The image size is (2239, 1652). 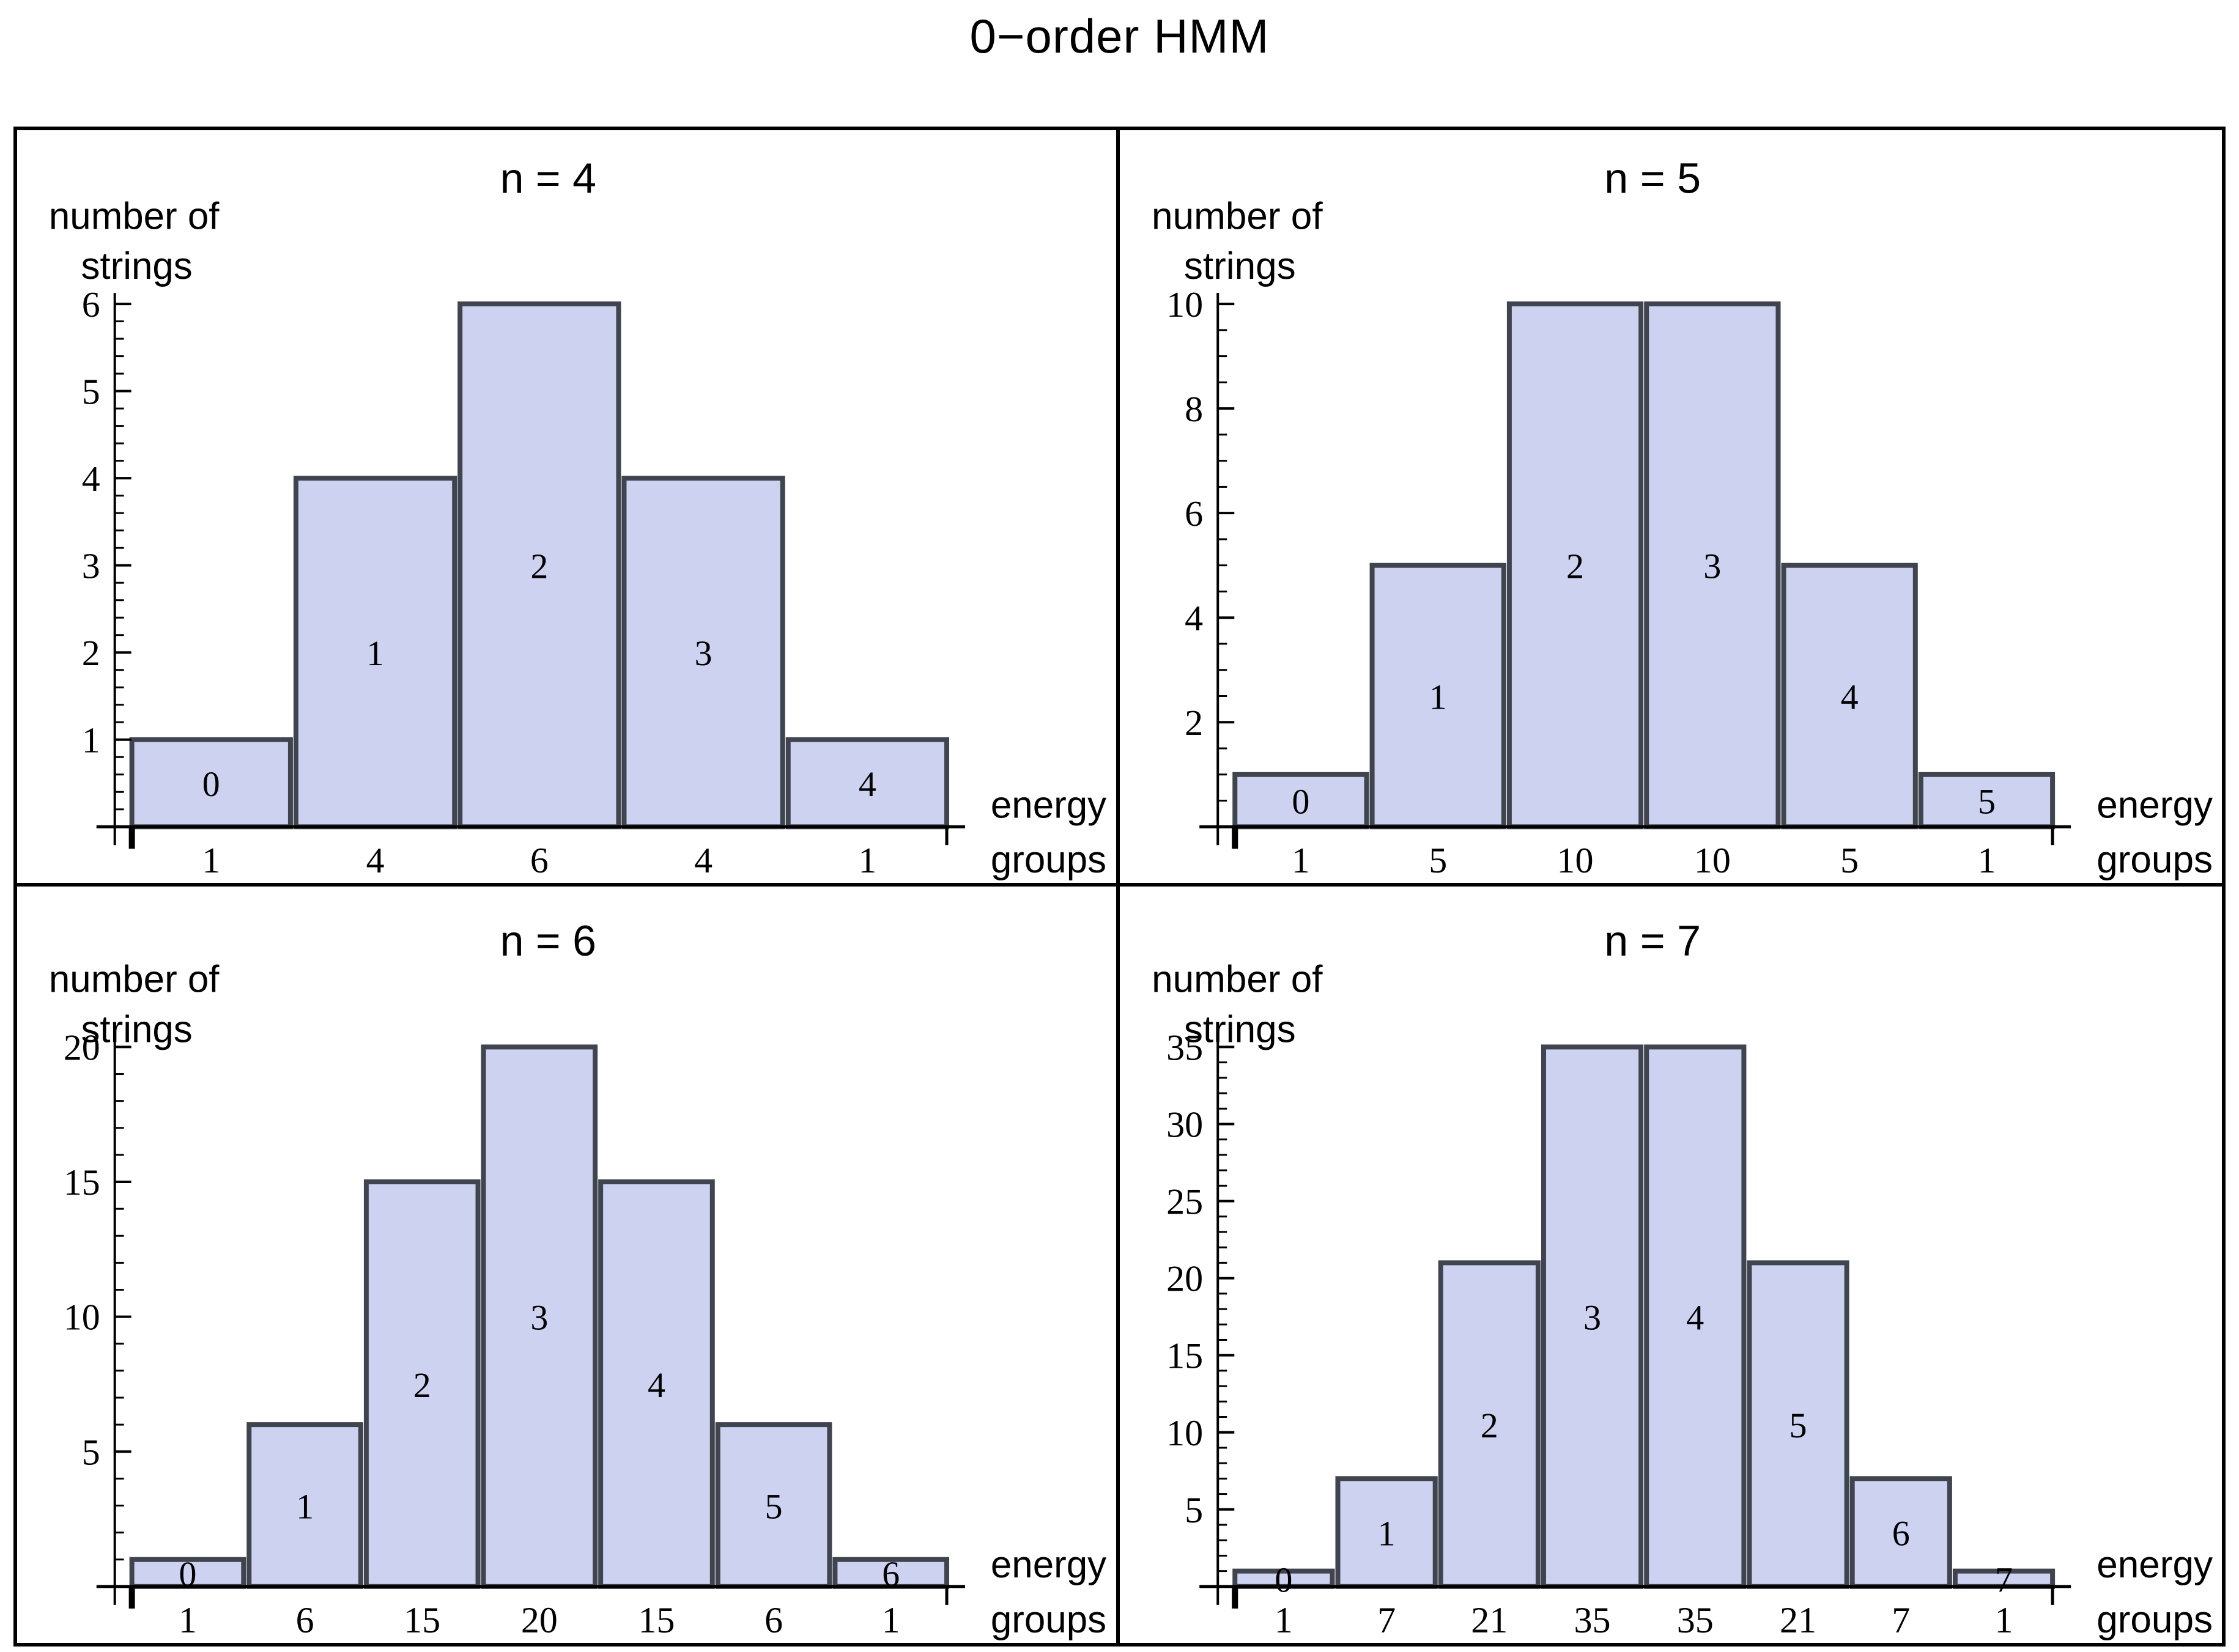 What do you see at coordinates (91, 653) in the screenshot?
I see `y-tick-label: 2` at bounding box center [91, 653].